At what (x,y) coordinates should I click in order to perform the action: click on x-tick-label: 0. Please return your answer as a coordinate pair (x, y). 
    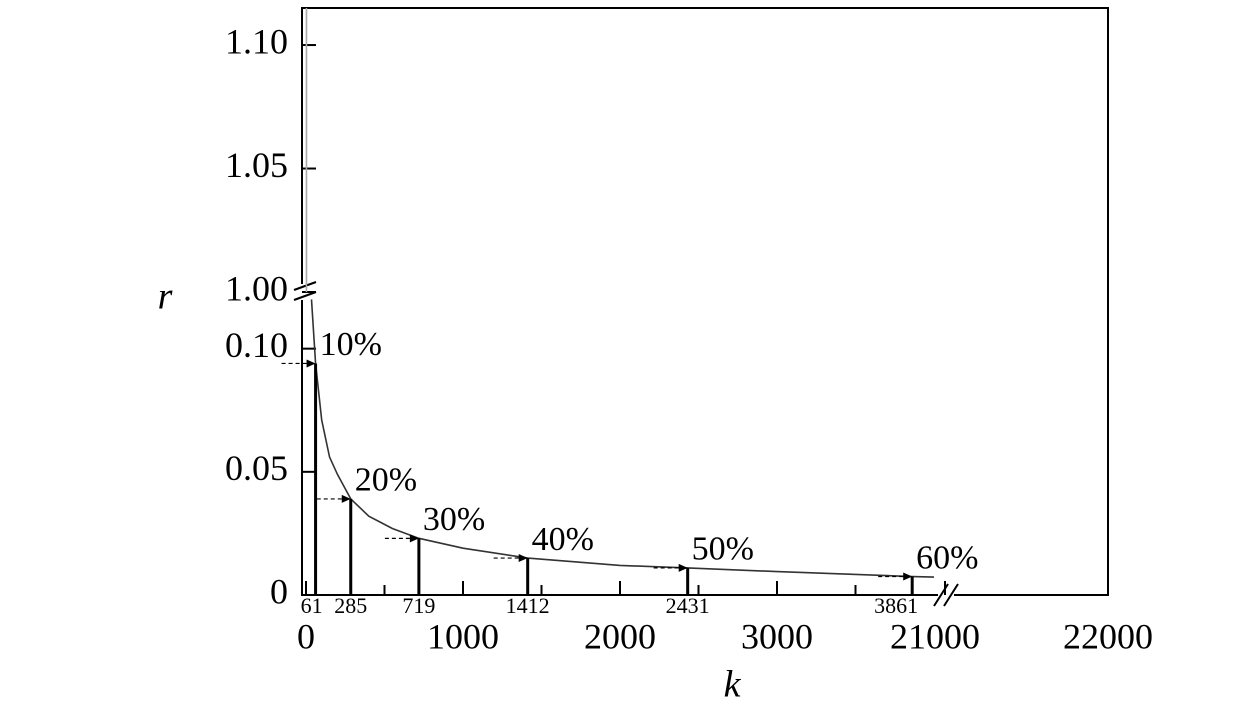
    Looking at the image, I should click on (306, 636).